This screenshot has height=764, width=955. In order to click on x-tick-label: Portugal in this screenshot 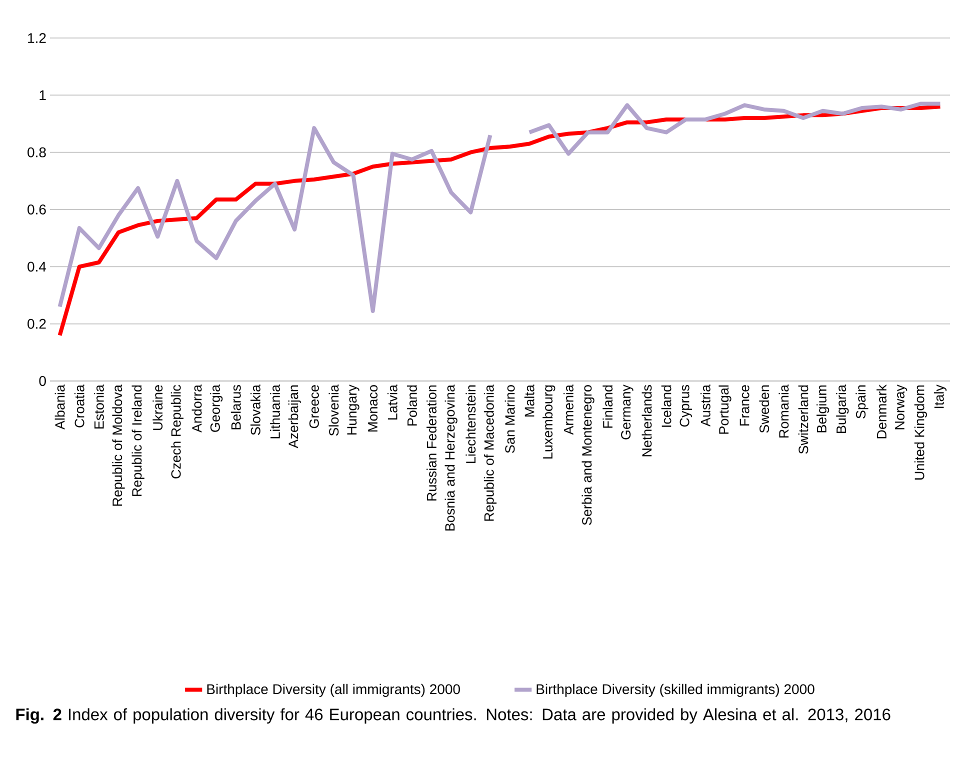, I will do `click(725, 409)`.